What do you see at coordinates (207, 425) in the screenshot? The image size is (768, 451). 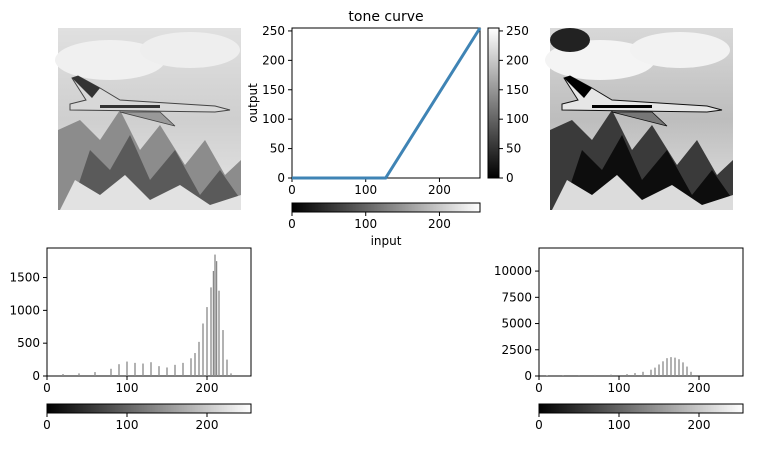 I see `hist_input-colorbar-tick-label: 200` at bounding box center [207, 425].